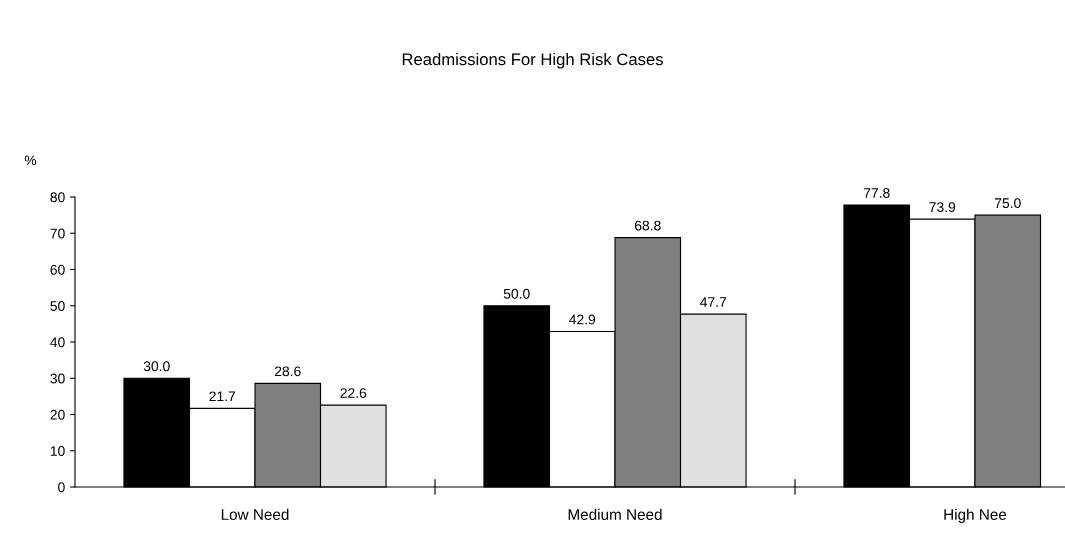 This screenshot has height=542, width=1065. Describe the element at coordinates (255, 514) in the screenshot. I see `x-tick-label: Low Need` at that location.